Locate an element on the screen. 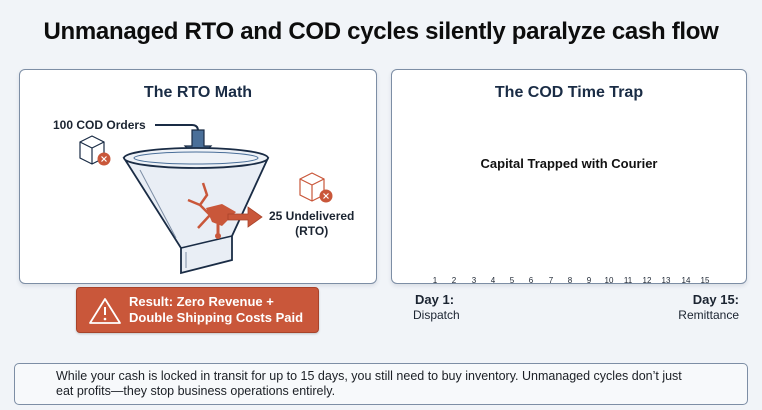 This screenshot has height=410, width=762. bar-title: Capital Trapped with Courier is located at coordinates (569, 163).